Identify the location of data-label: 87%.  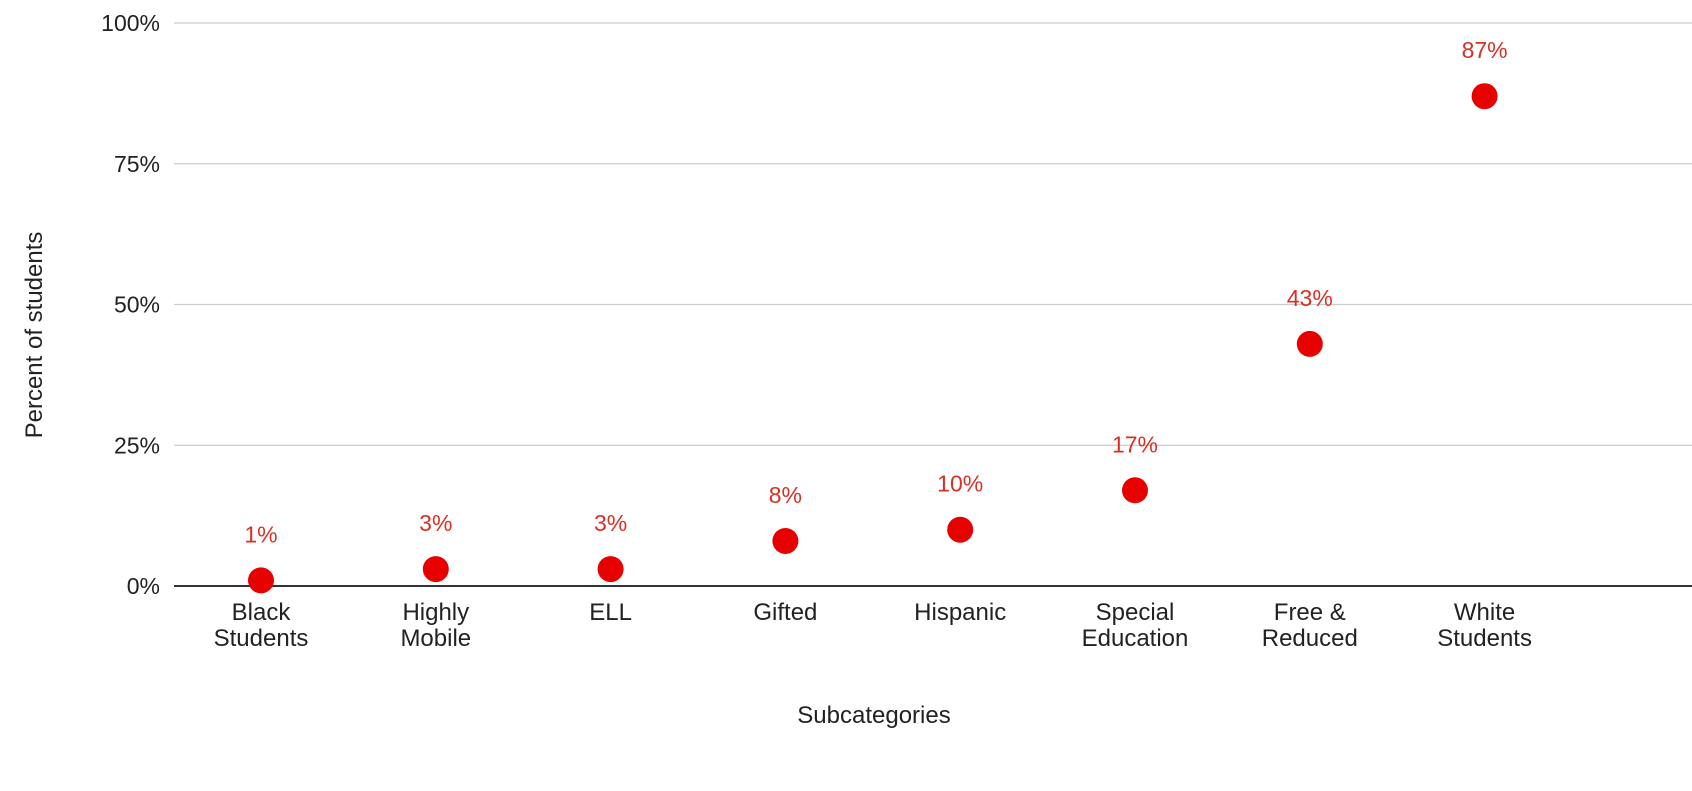
(1485, 50).